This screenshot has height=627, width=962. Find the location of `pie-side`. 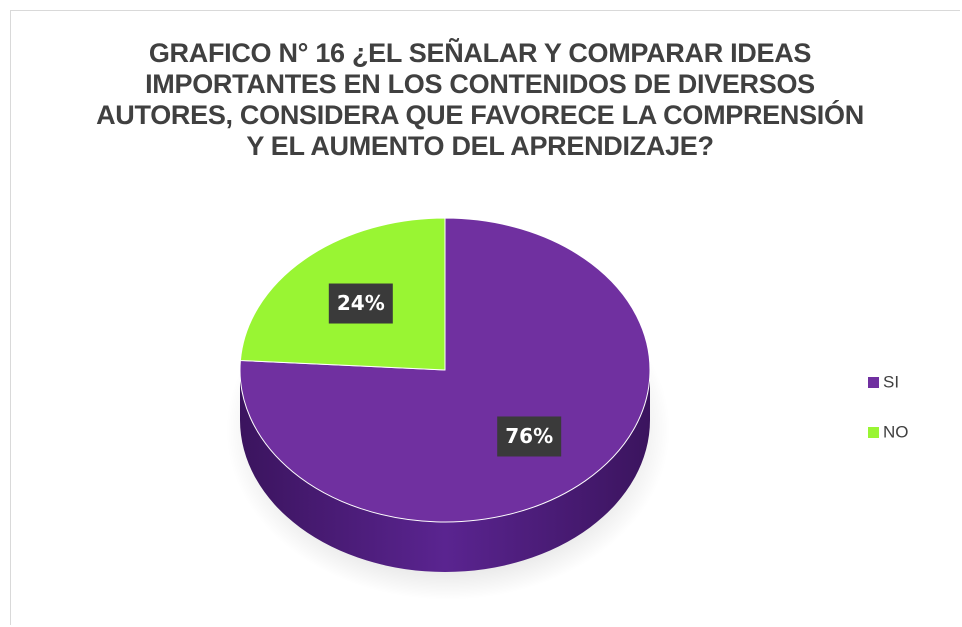

pie-side is located at coordinates (445, 471).